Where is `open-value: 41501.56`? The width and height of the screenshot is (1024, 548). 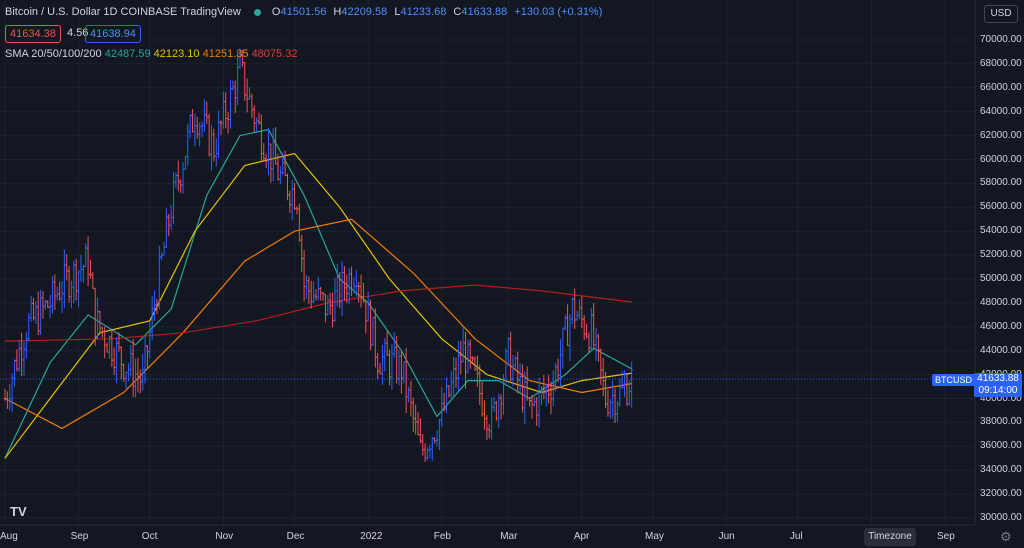
open-value: 41501.56 is located at coordinates (303, 12).